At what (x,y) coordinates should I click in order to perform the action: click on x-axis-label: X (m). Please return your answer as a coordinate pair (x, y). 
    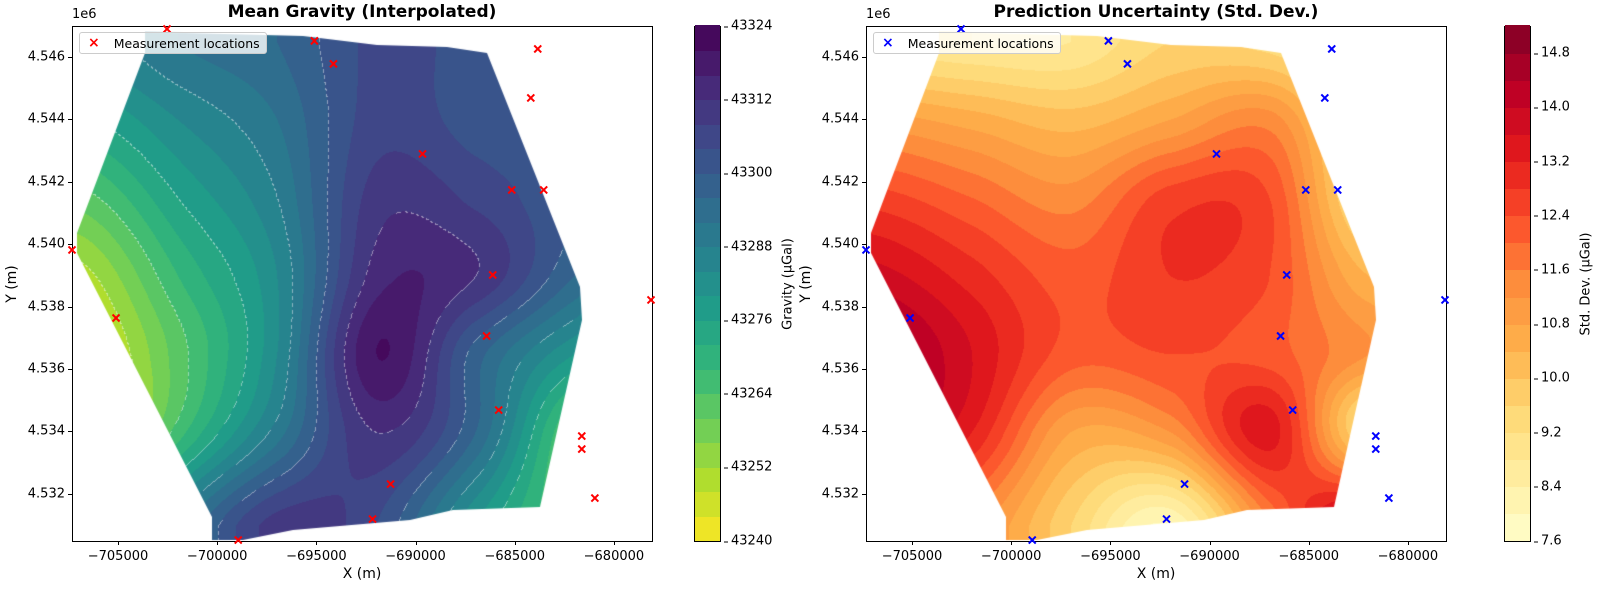
    Looking at the image, I should click on (1156, 574).